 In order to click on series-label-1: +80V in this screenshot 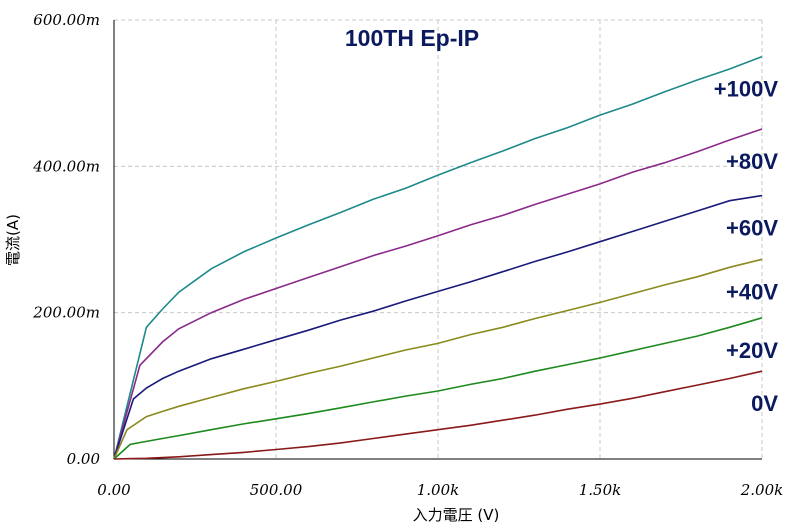, I will do `click(752, 161)`.